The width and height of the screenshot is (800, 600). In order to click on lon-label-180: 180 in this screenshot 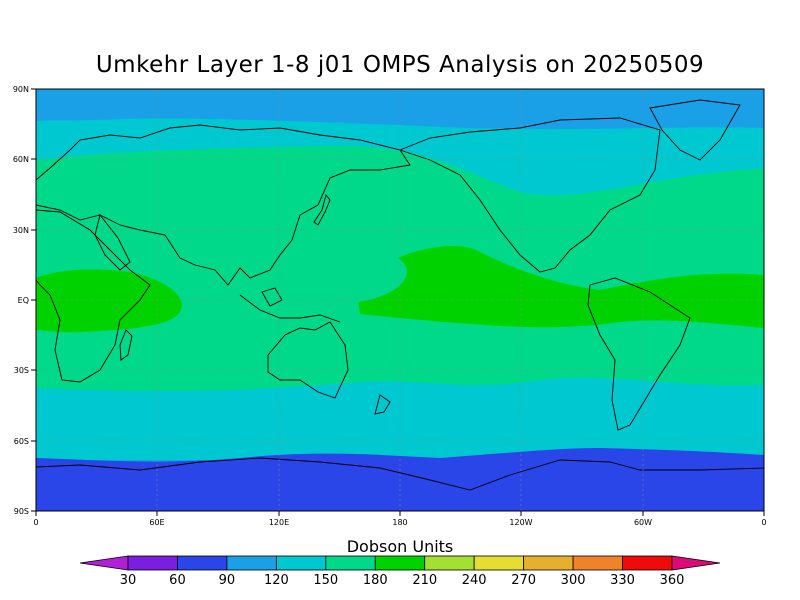, I will do `click(399, 522)`.